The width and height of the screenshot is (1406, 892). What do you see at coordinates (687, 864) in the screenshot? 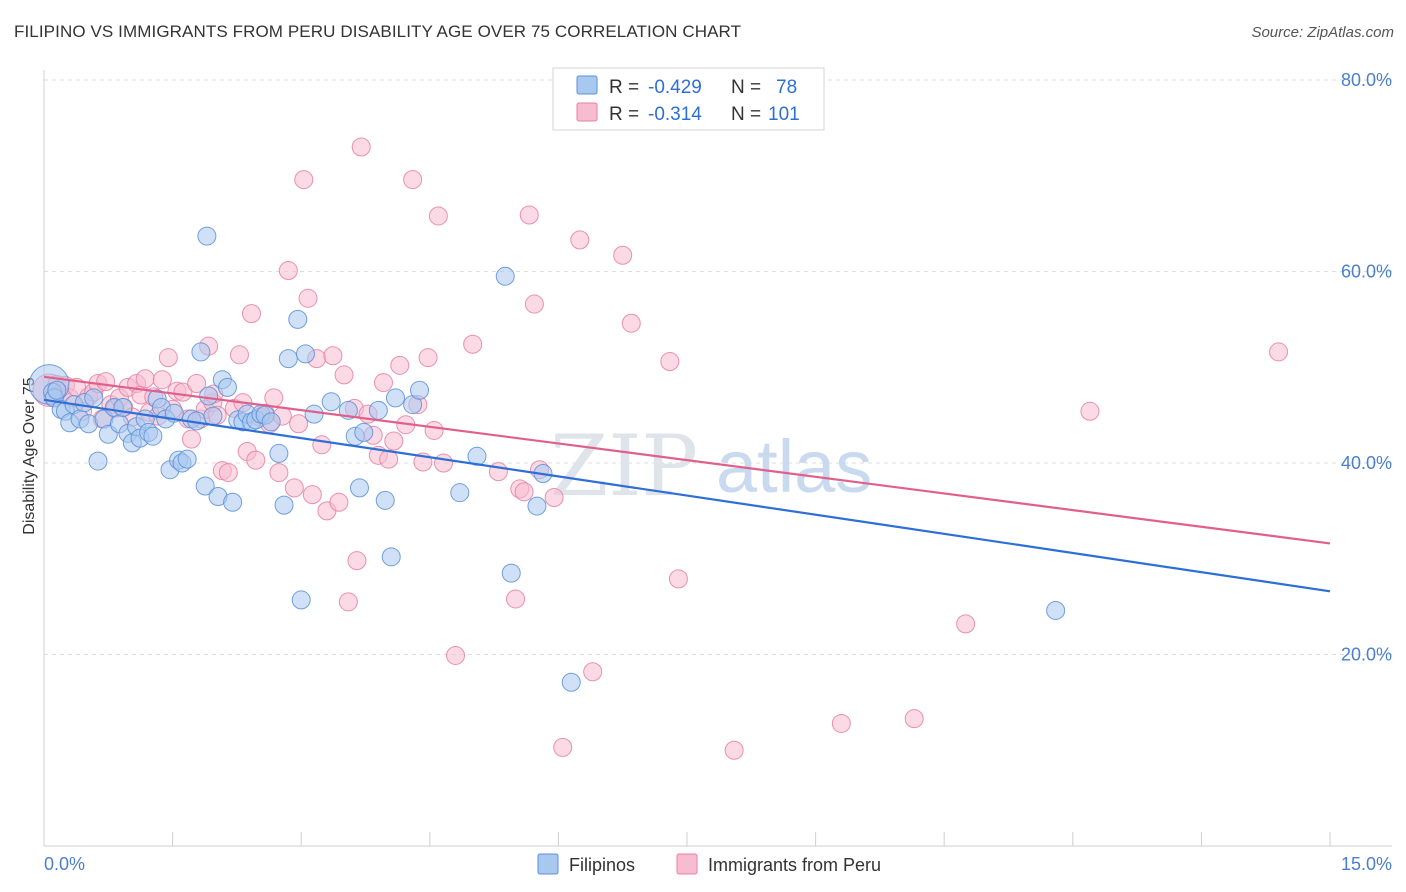
I see `bottom-legend-swatch-peru` at bounding box center [687, 864].